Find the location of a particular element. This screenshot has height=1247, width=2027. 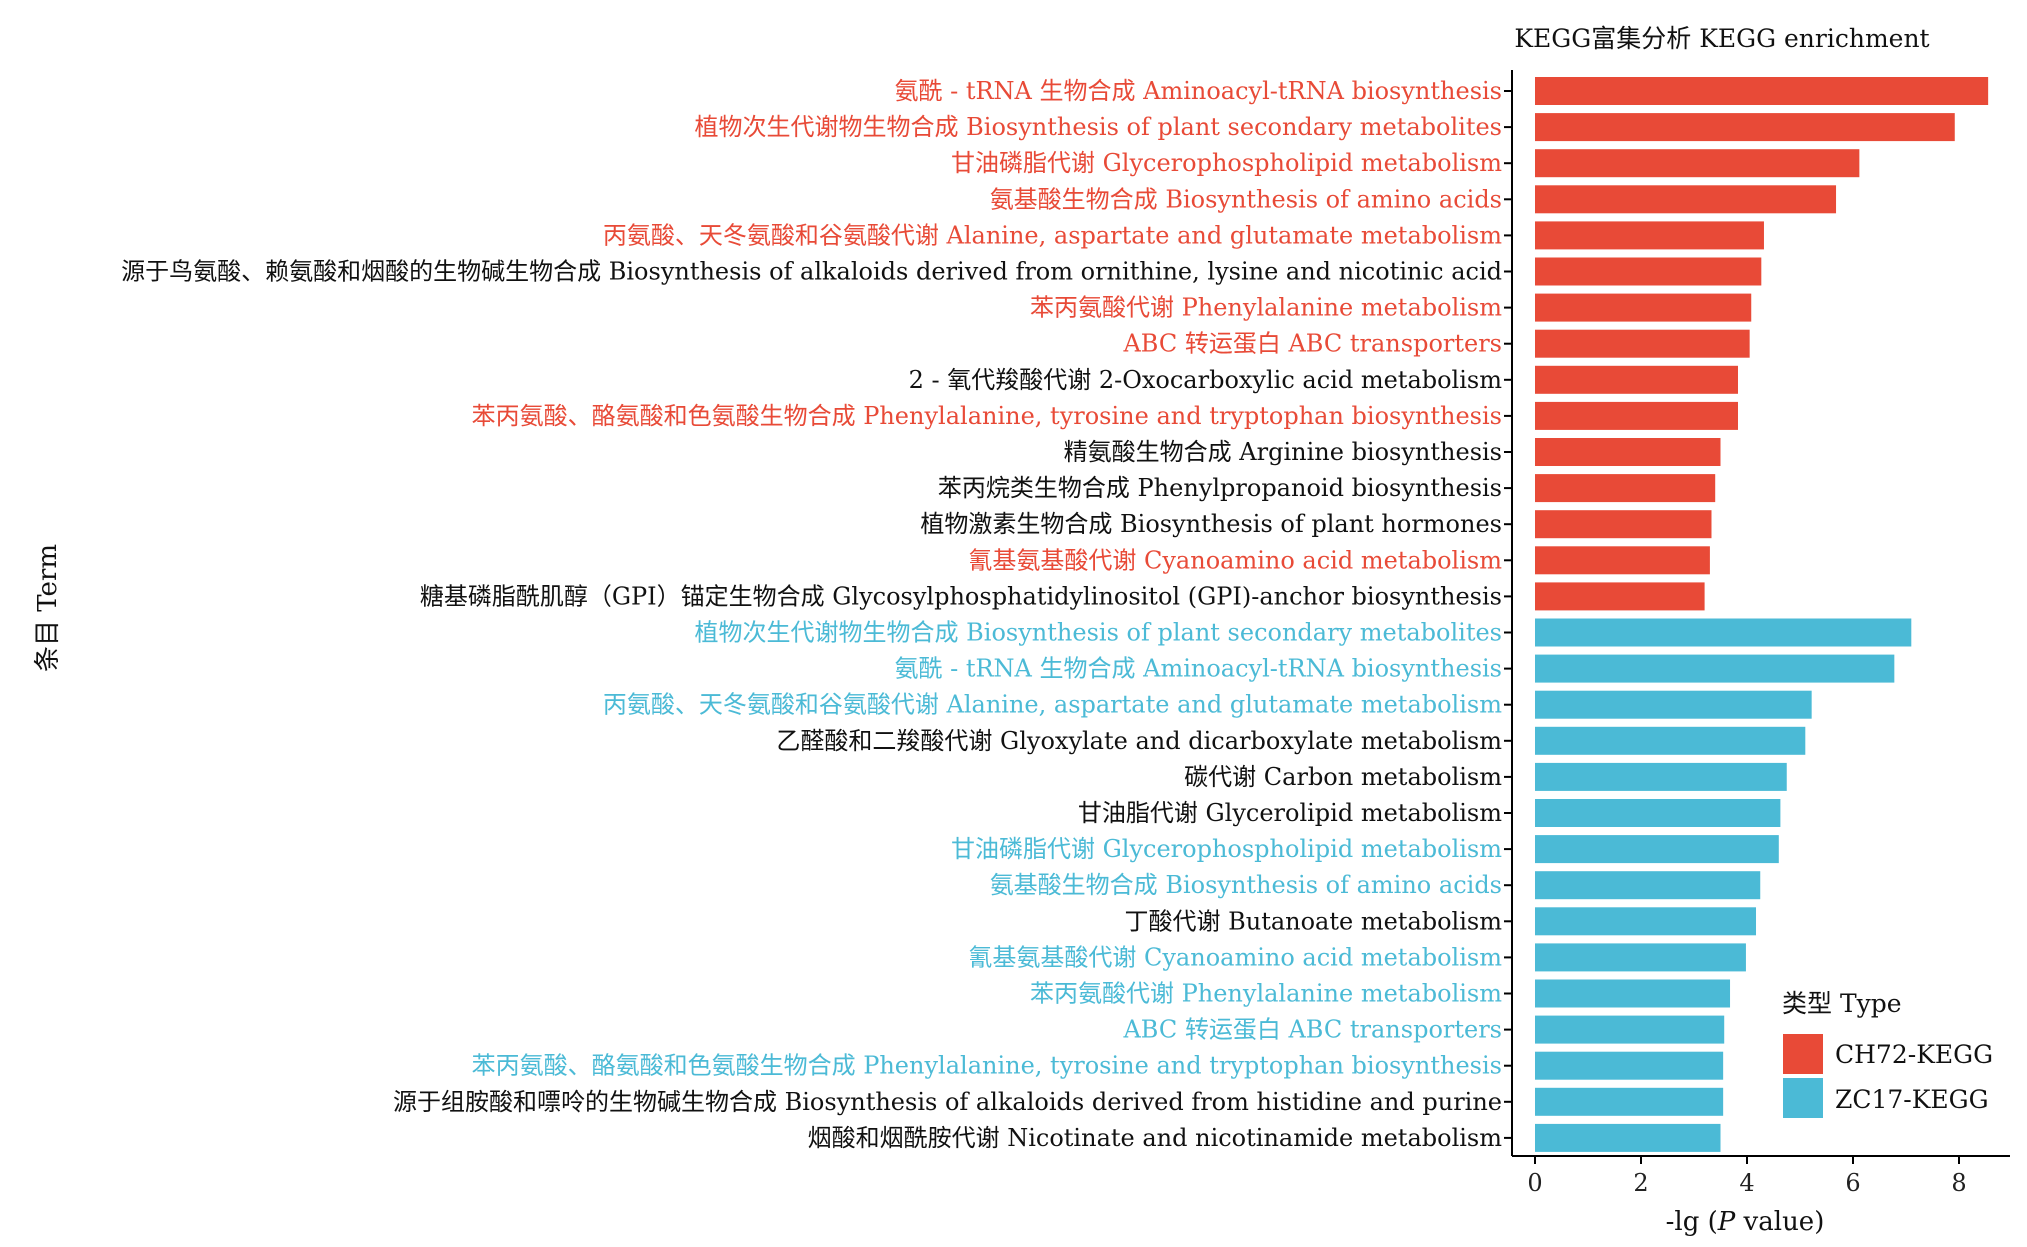

x-axis-title-italic: P is located at coordinates (1726, 1222).